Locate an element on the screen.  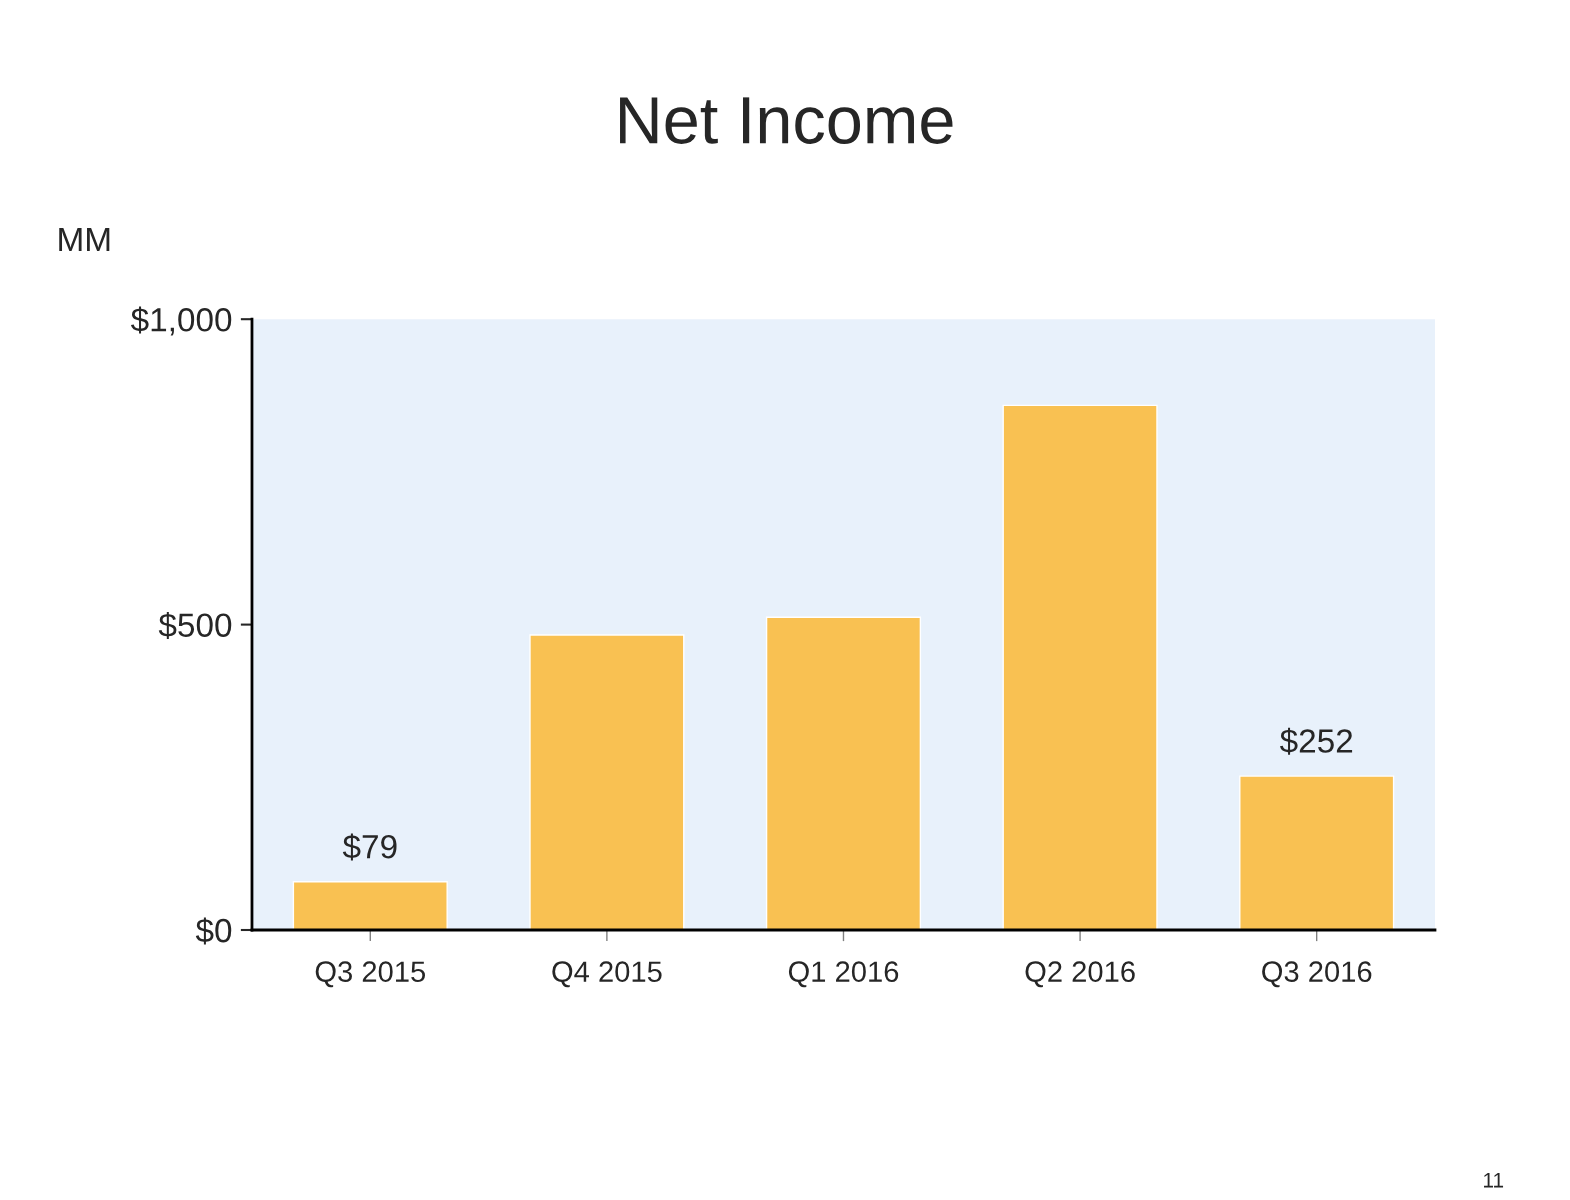
x-tick-label: Q3 2016 is located at coordinates (1317, 974).